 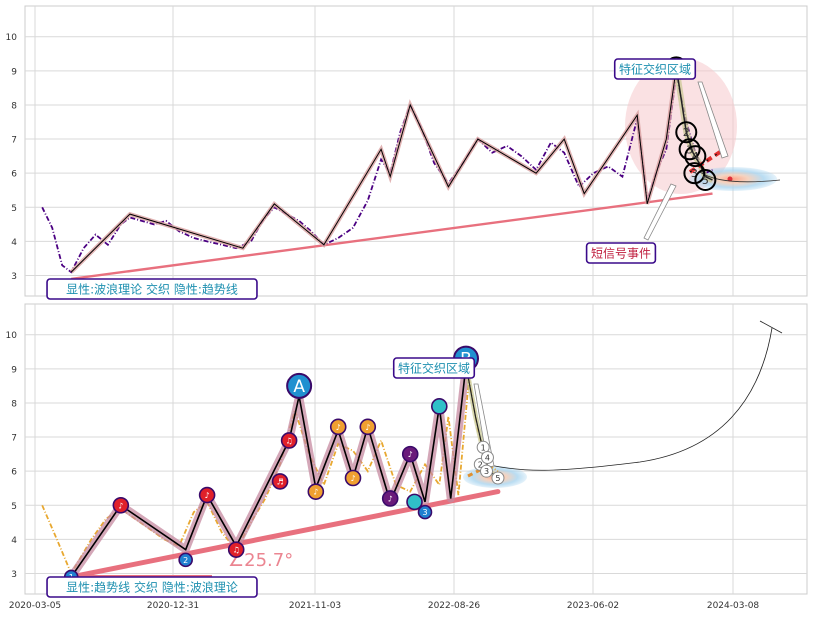 What do you see at coordinates (315, 606) in the screenshot?
I see `x-tick-label: 2021-11-03` at bounding box center [315, 606].